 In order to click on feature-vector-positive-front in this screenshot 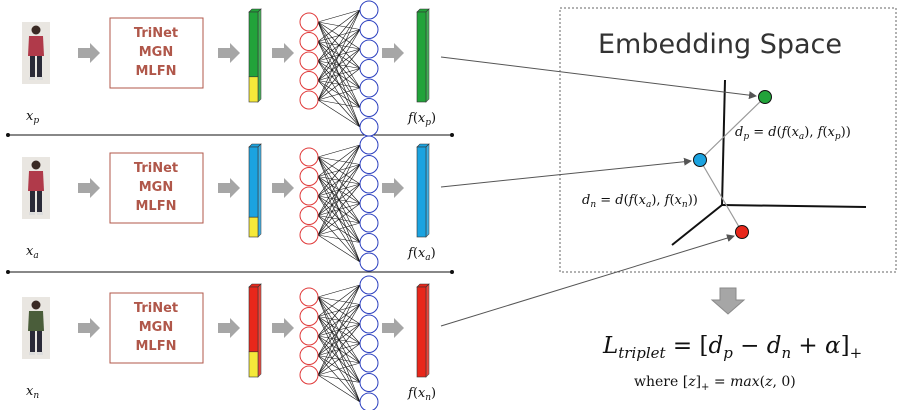, I will do `click(253, 44)`.